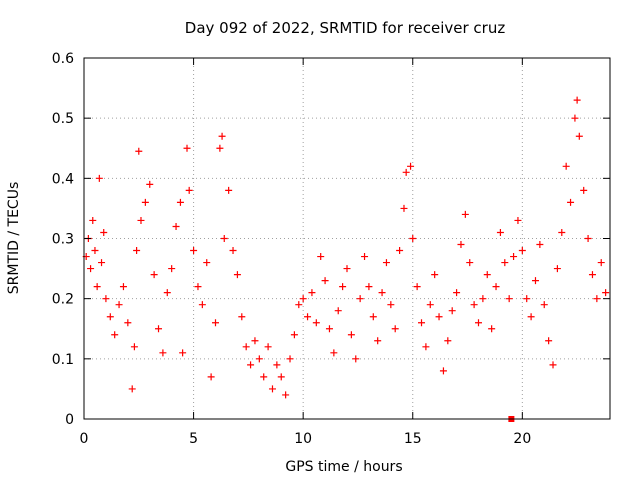 This screenshot has height=480, width=640. What do you see at coordinates (63, 179) in the screenshot?
I see `y-tick-label: 0.4` at bounding box center [63, 179].